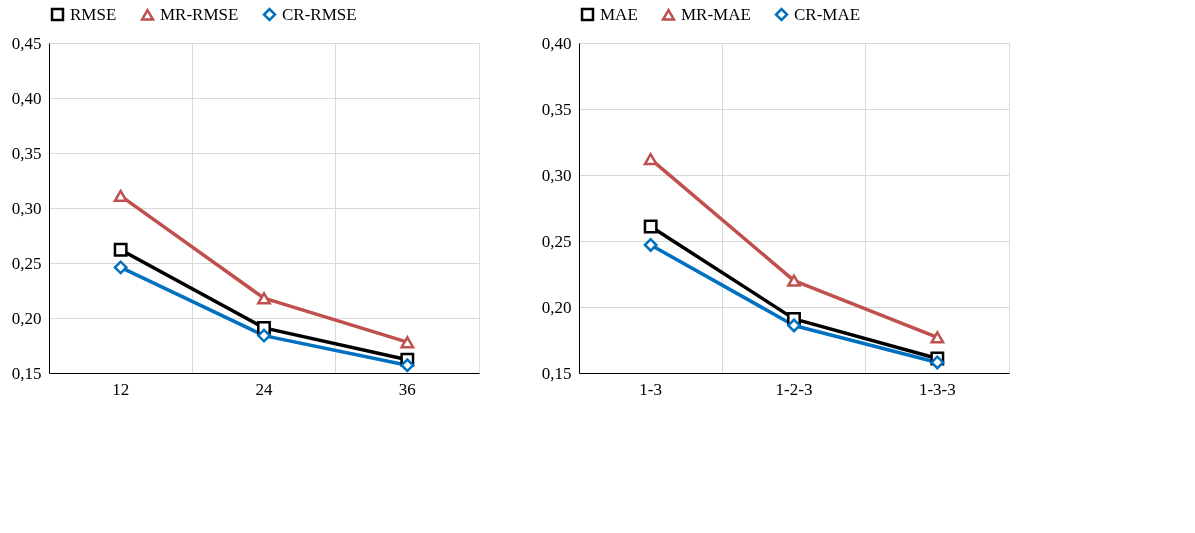 This screenshot has height=533, width=1195. I want to click on x-tick-label: 24, so click(264, 389).